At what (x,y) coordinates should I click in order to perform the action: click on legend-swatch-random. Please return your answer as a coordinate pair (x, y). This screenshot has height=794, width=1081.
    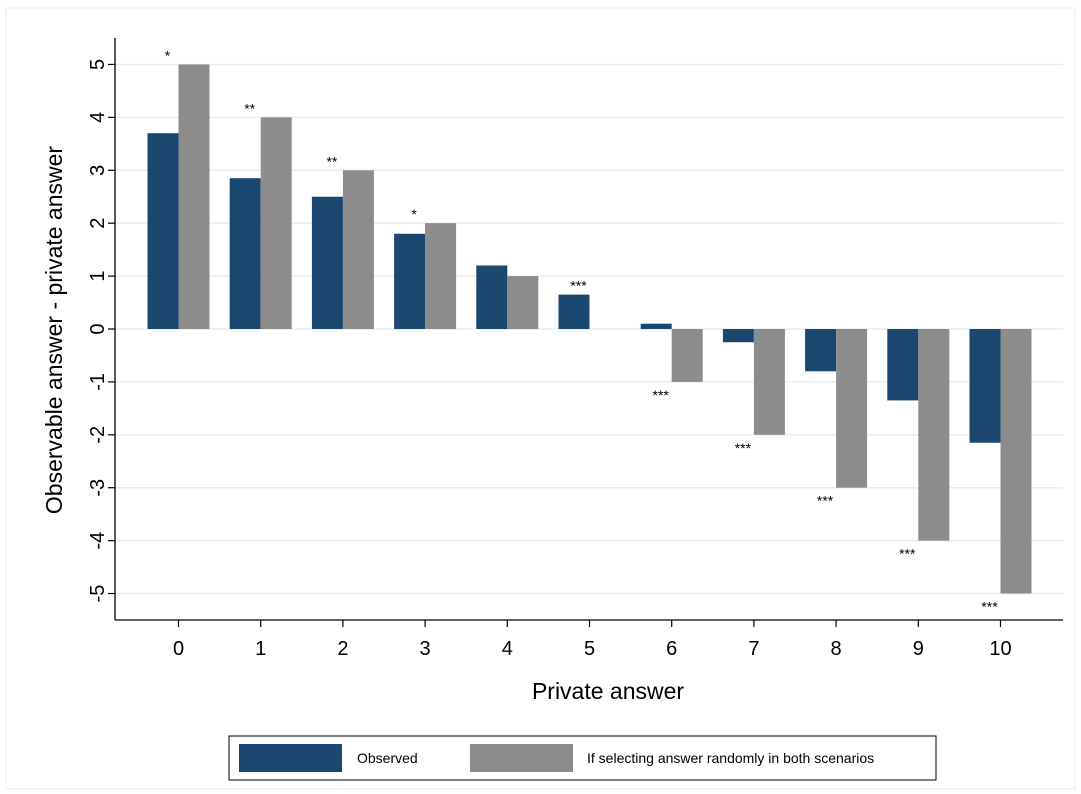
    Looking at the image, I should click on (521, 758).